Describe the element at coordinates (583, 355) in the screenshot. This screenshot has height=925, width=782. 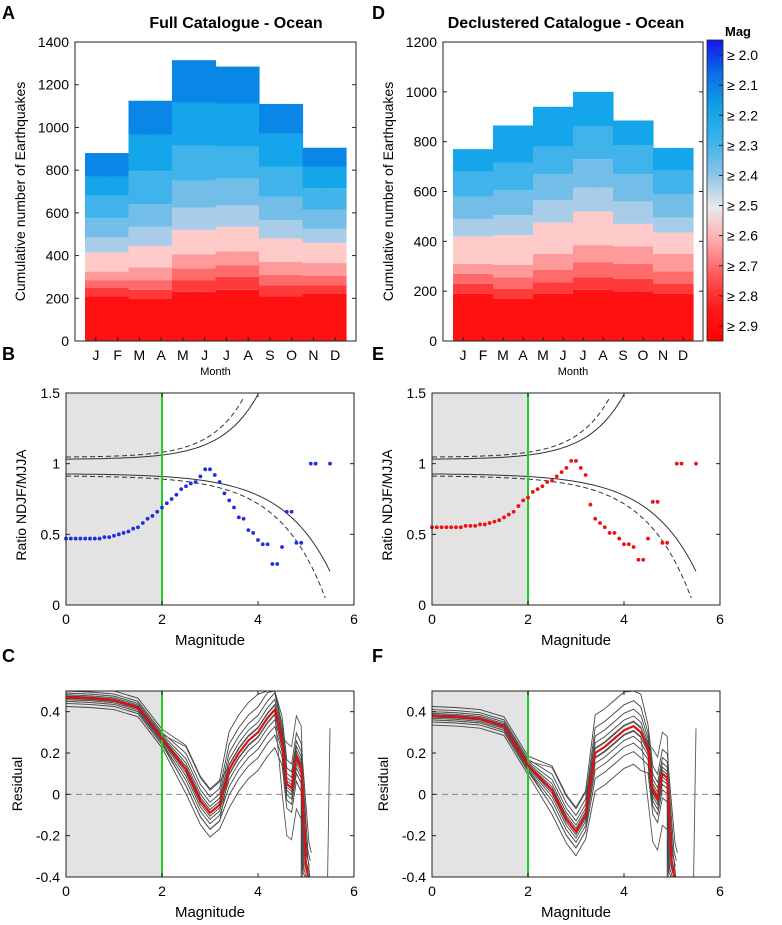
I see `x-tick-label: J` at that location.